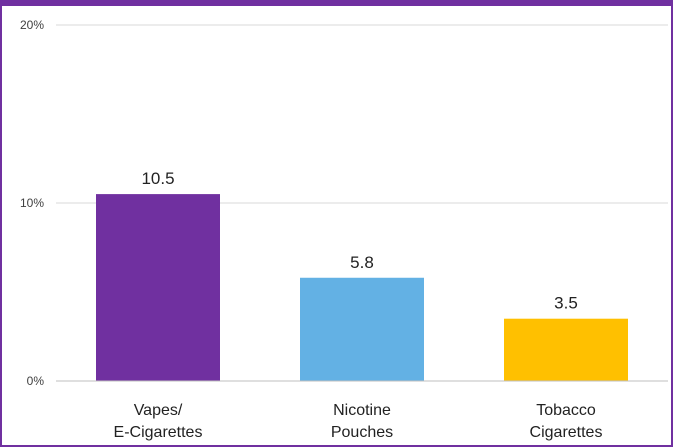 This screenshot has height=447, width=673. What do you see at coordinates (362, 262) in the screenshot?
I see `data-label-1: 5.8` at bounding box center [362, 262].